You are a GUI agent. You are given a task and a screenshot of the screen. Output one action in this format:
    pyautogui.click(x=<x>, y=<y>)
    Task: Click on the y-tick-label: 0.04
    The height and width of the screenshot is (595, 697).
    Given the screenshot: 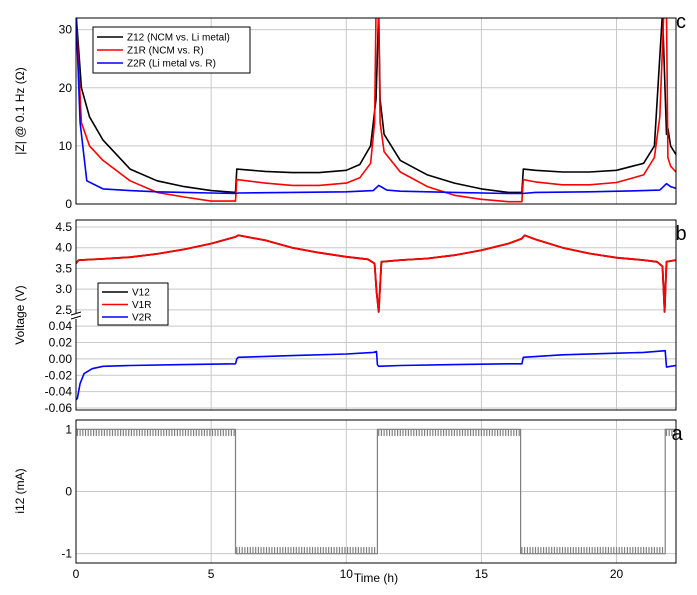 What is the action you would take?
    pyautogui.click(x=61, y=326)
    